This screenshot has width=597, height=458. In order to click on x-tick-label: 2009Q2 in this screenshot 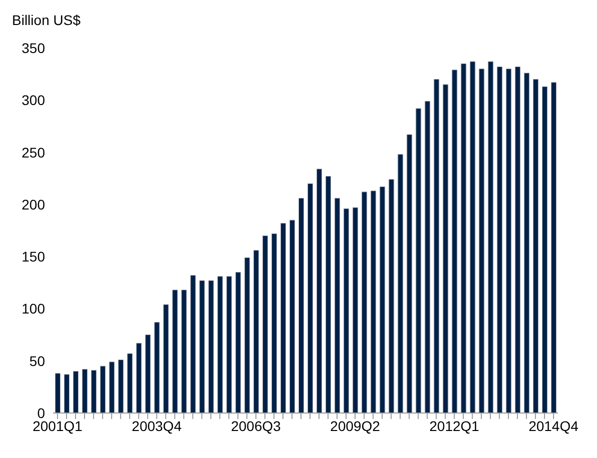, I will do `click(355, 426)`.